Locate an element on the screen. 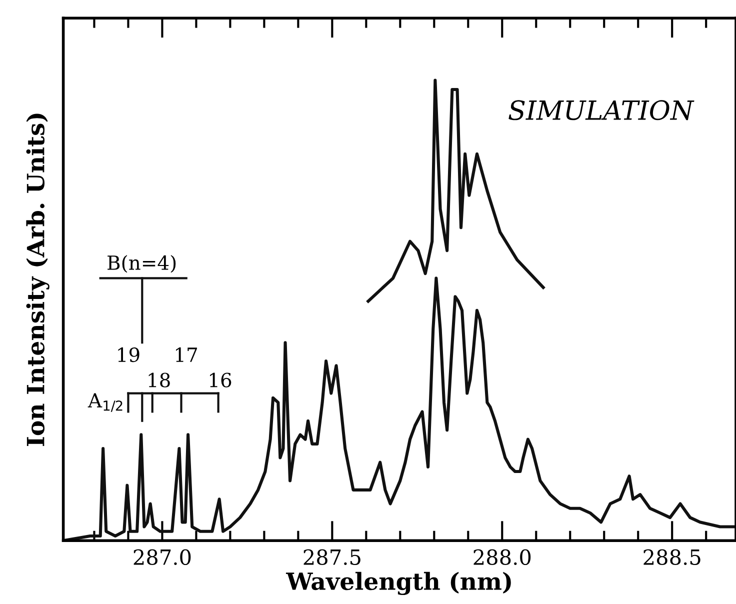 Image resolution: width=736 pixels, height=604 pixels. x-tick-label: 288.0 is located at coordinates (502, 557).